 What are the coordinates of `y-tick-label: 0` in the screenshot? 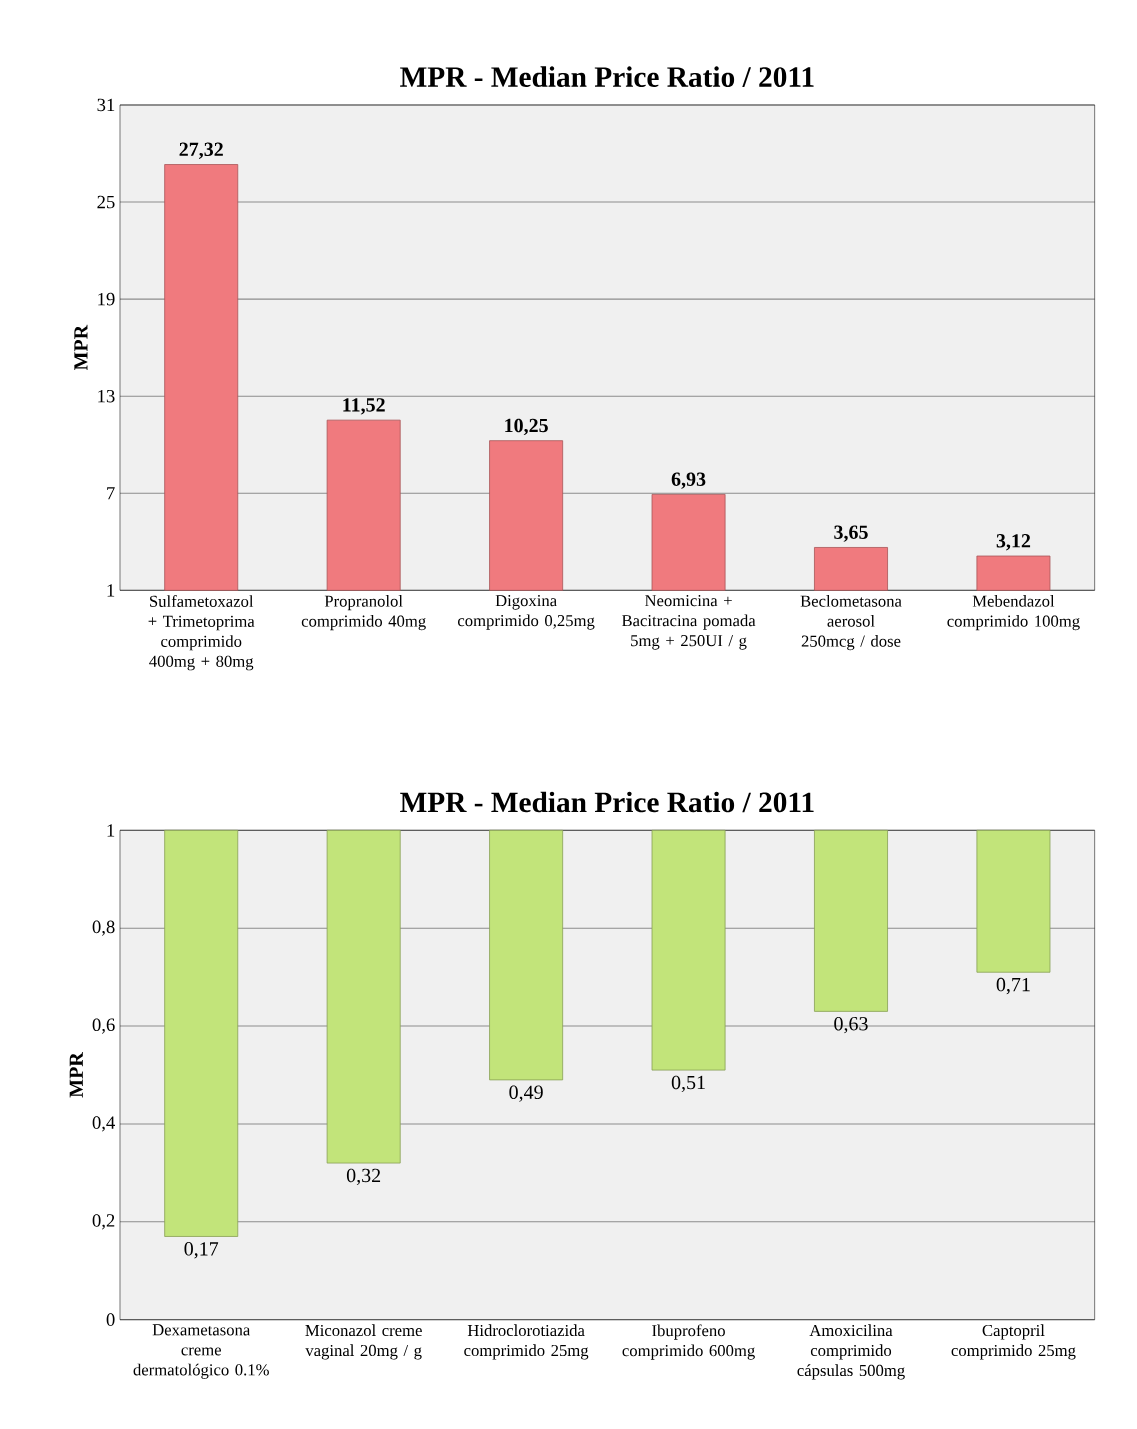 It's located at (110, 1319).